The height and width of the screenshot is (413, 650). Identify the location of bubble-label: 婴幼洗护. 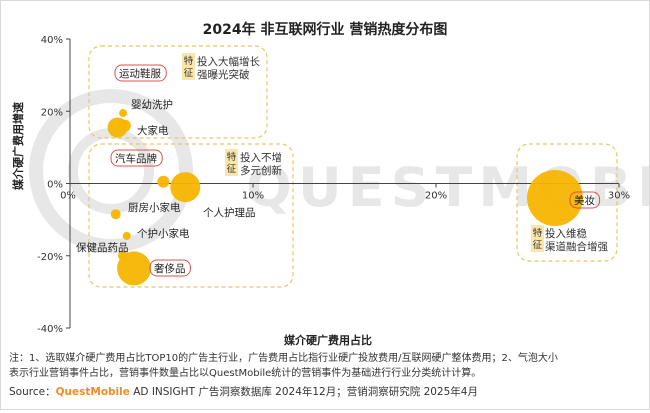
(152, 104).